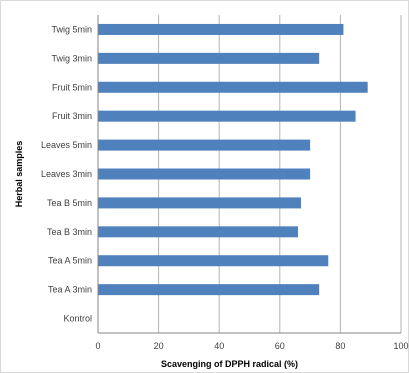 This screenshot has width=409, height=373. What do you see at coordinates (219, 346) in the screenshot?
I see `x-tick-label: 40` at bounding box center [219, 346].